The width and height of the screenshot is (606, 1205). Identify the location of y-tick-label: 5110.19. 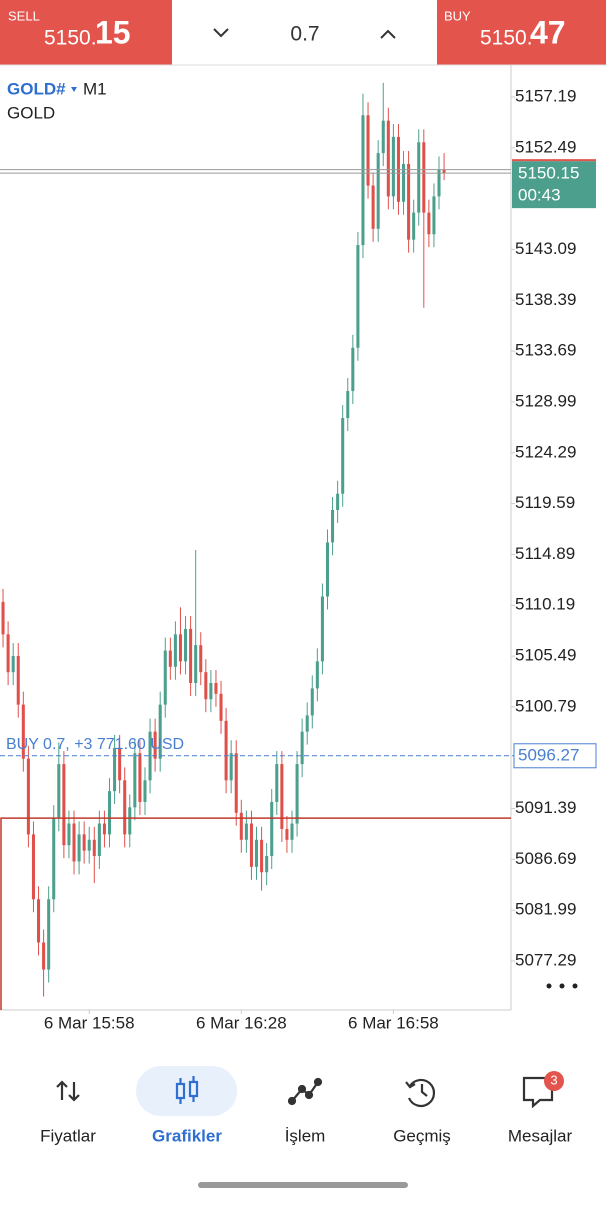
(545, 604).